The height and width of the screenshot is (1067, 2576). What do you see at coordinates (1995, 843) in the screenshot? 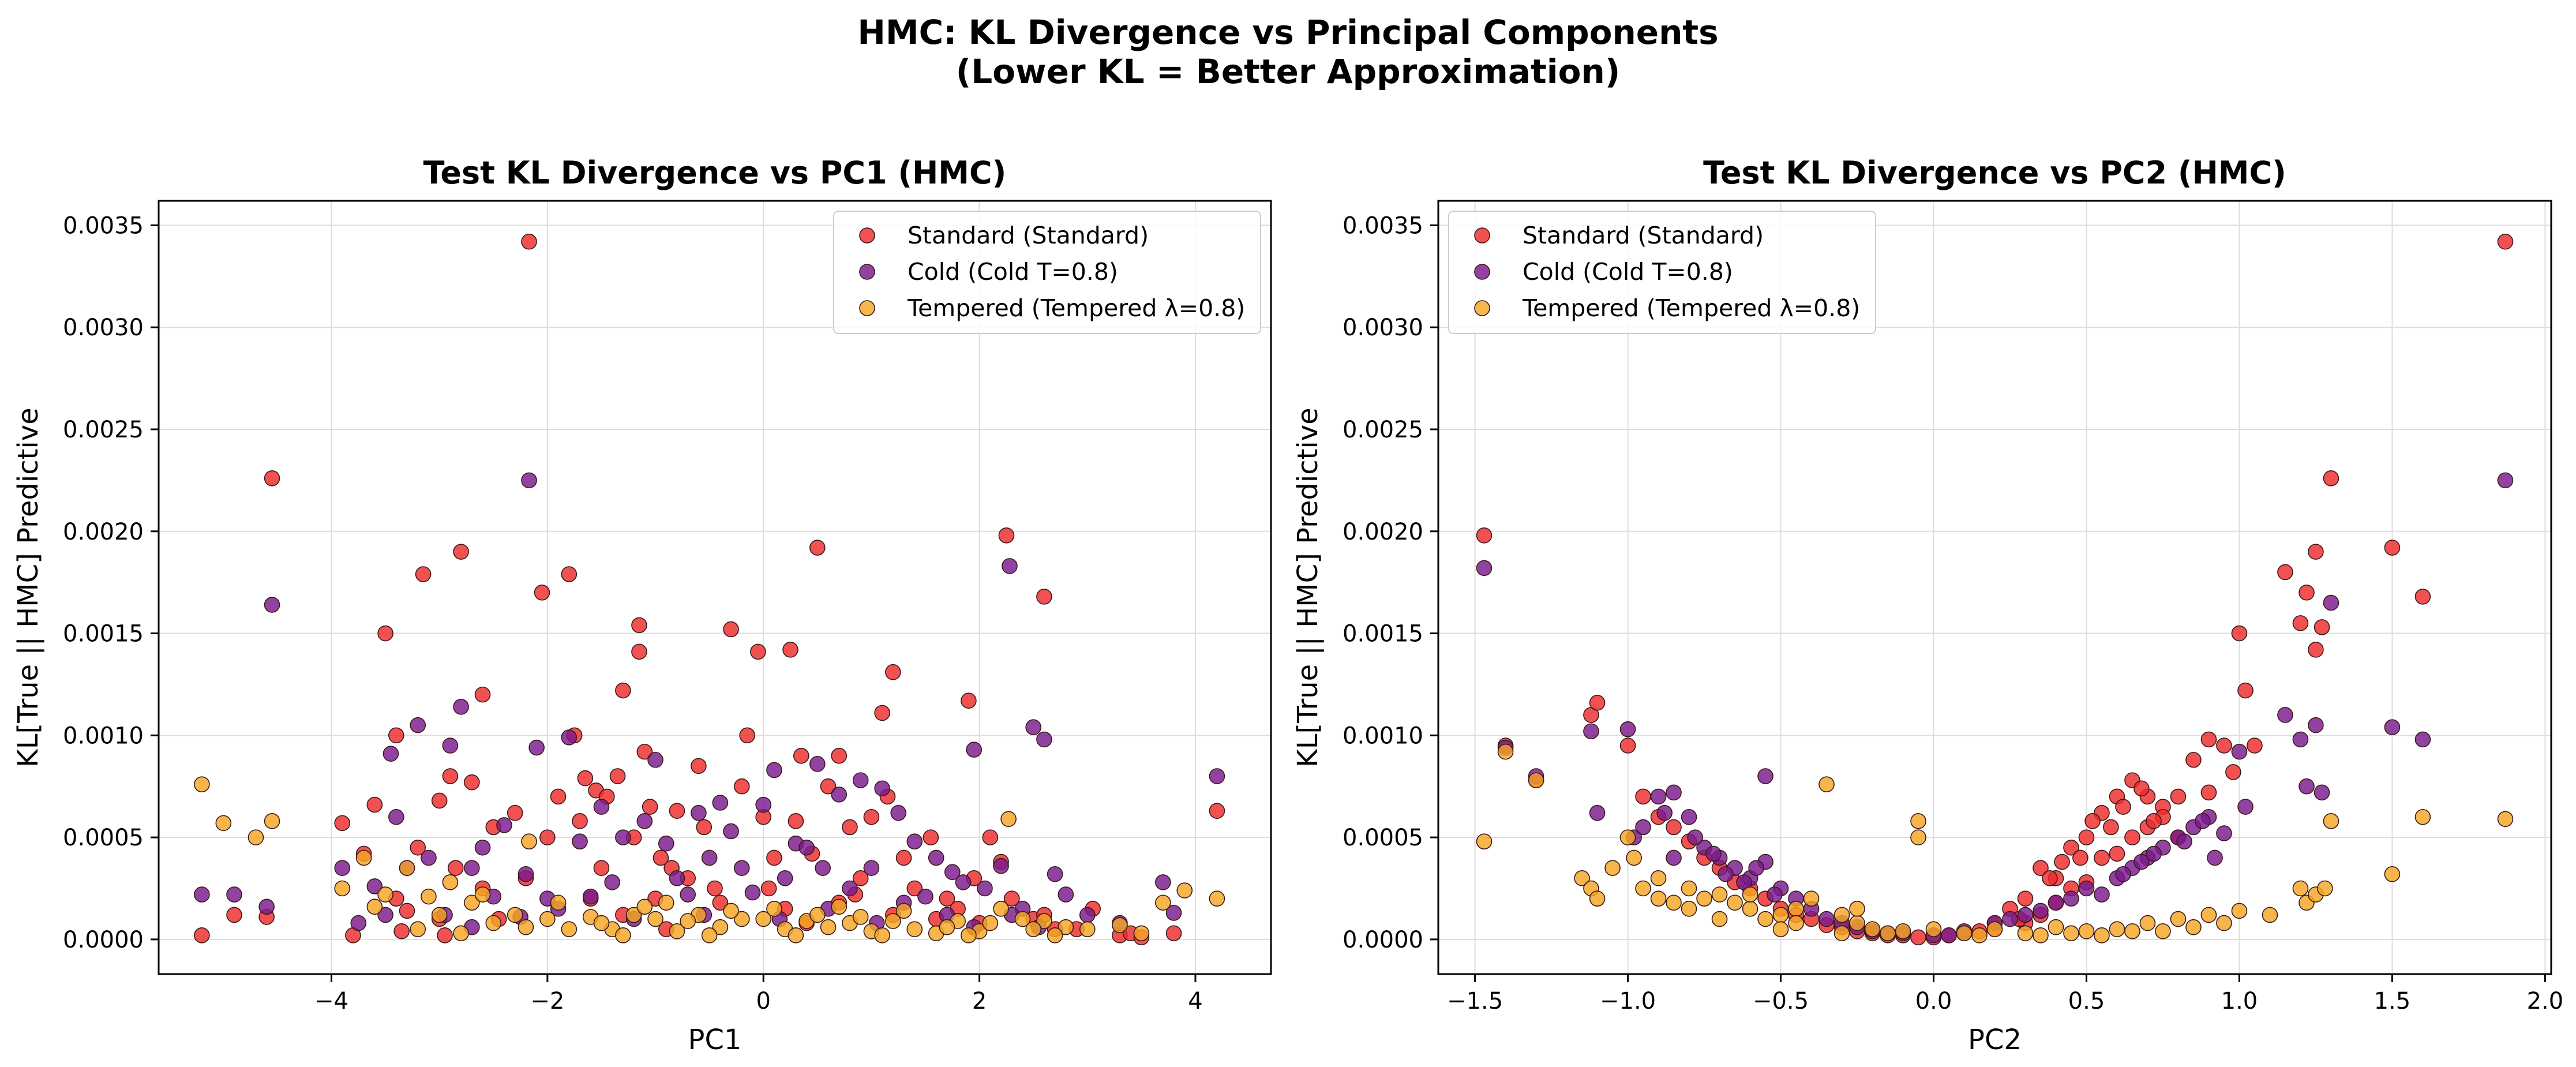
I see `series-tempered` at bounding box center [1995, 843].